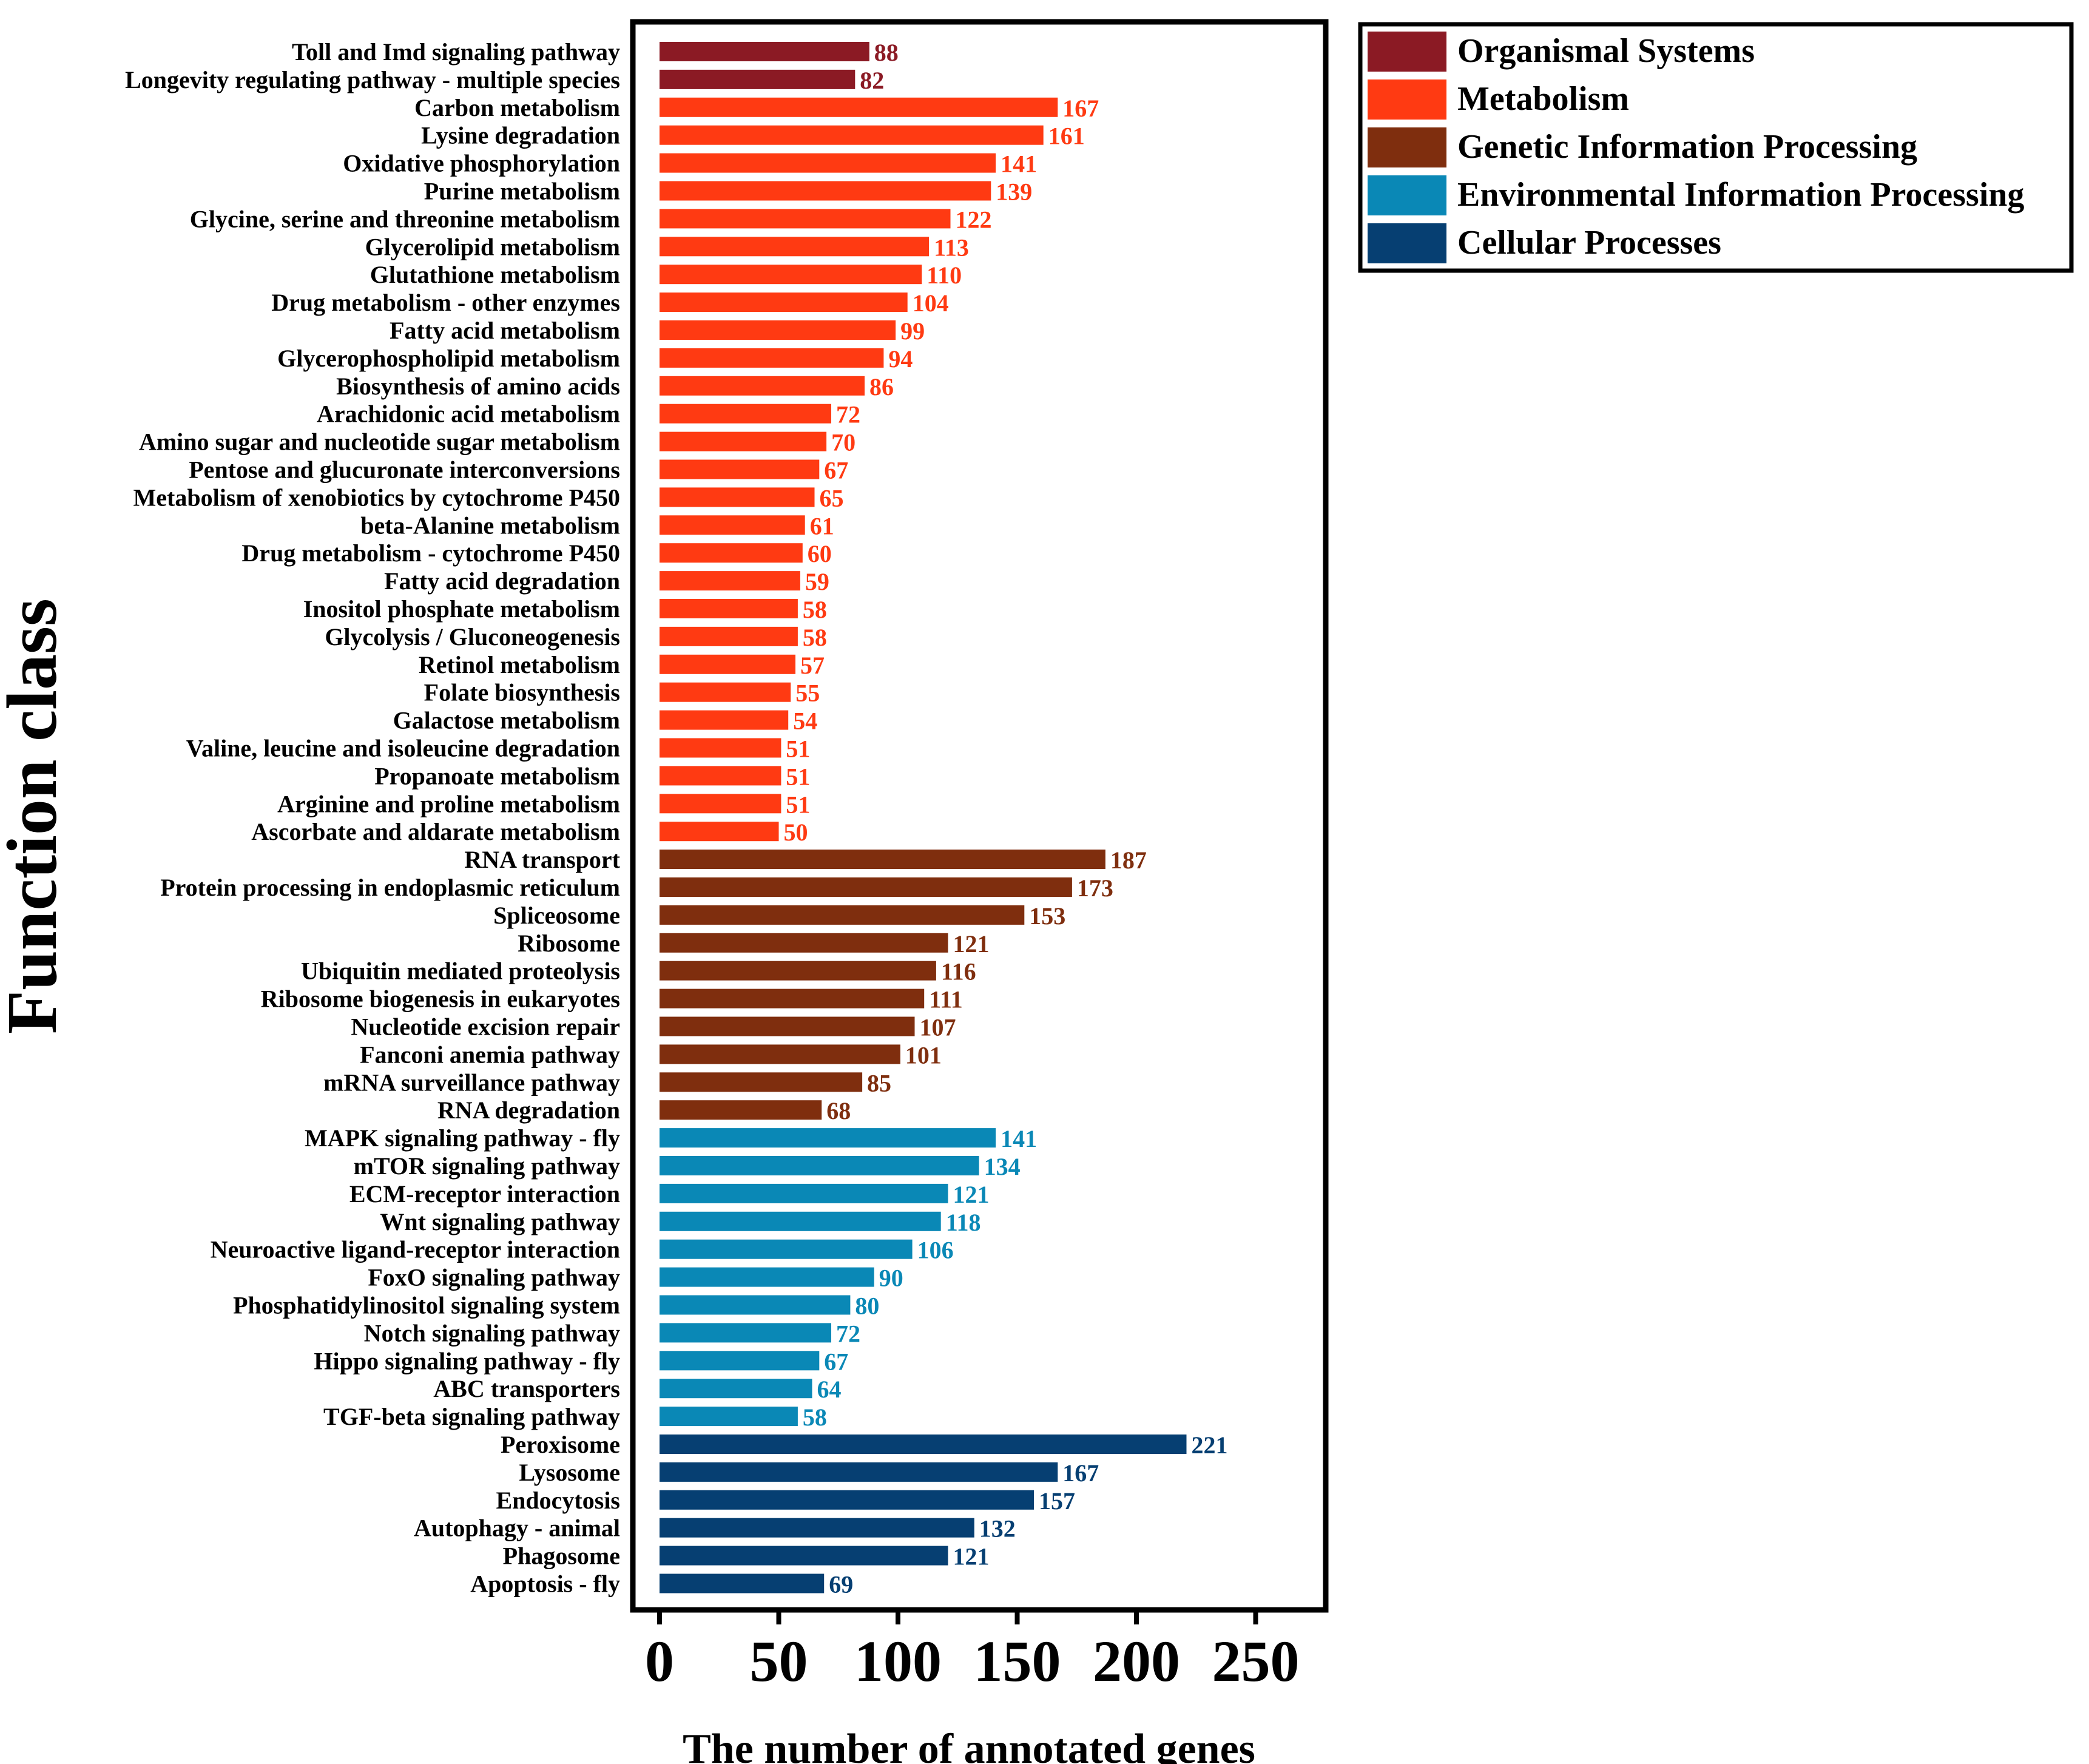 Image resolution: width=2089 pixels, height=1764 pixels. Describe the element at coordinates (448, 358) in the screenshot. I see `category-label: Glycerophospholipid metabolism` at that location.